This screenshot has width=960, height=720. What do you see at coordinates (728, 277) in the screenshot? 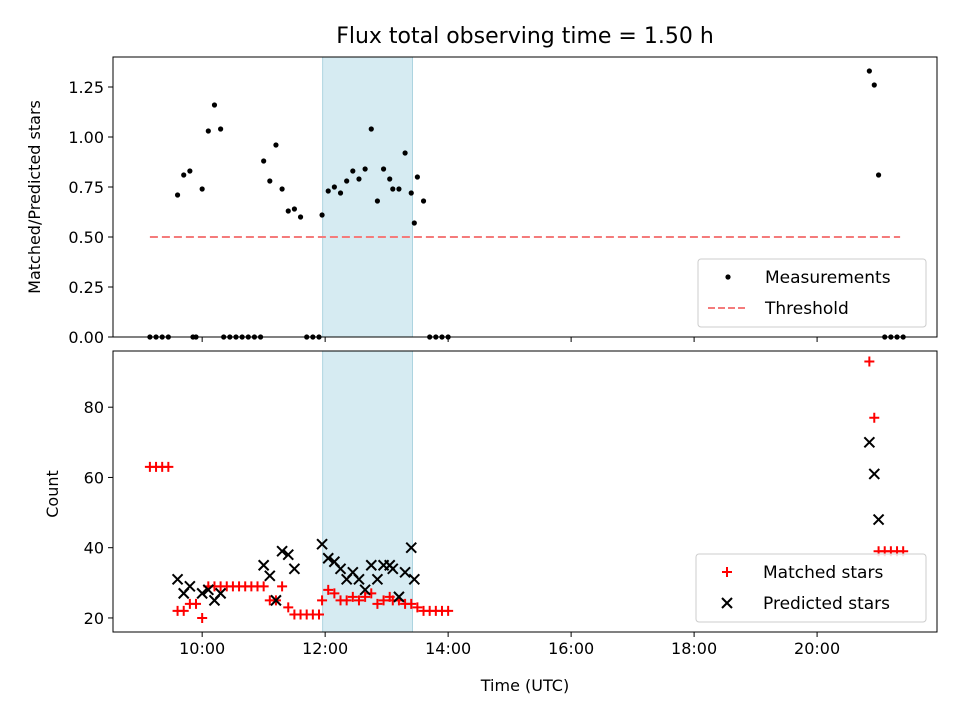
I see `legend-measurements-marker` at bounding box center [728, 277].